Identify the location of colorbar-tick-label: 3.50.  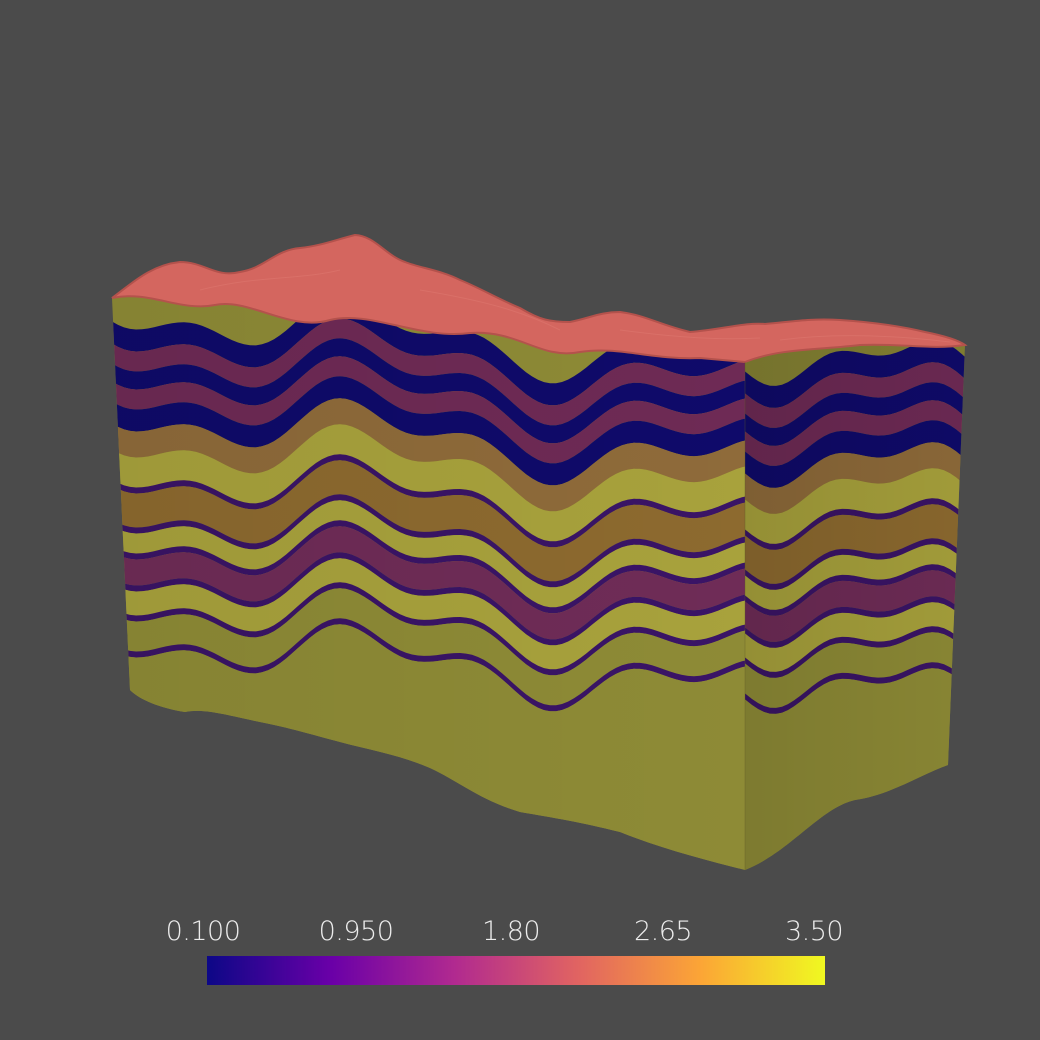
(814, 931).